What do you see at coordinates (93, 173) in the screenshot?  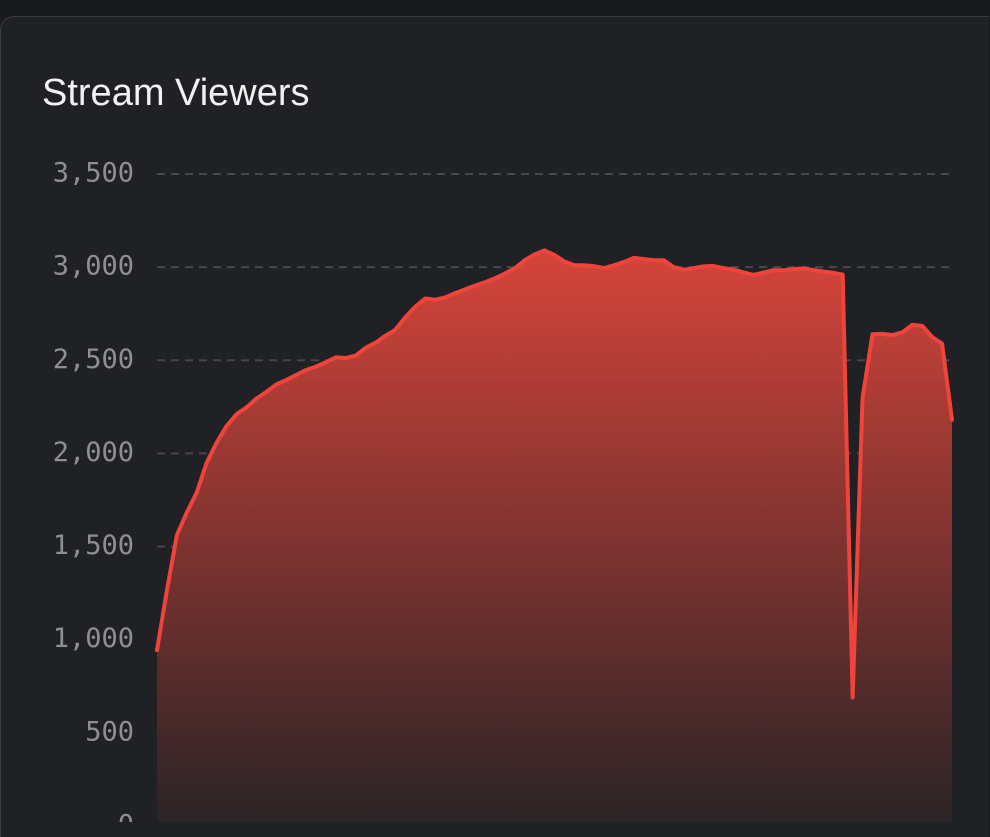 I see `y-tick-label: 3,500` at bounding box center [93, 173].